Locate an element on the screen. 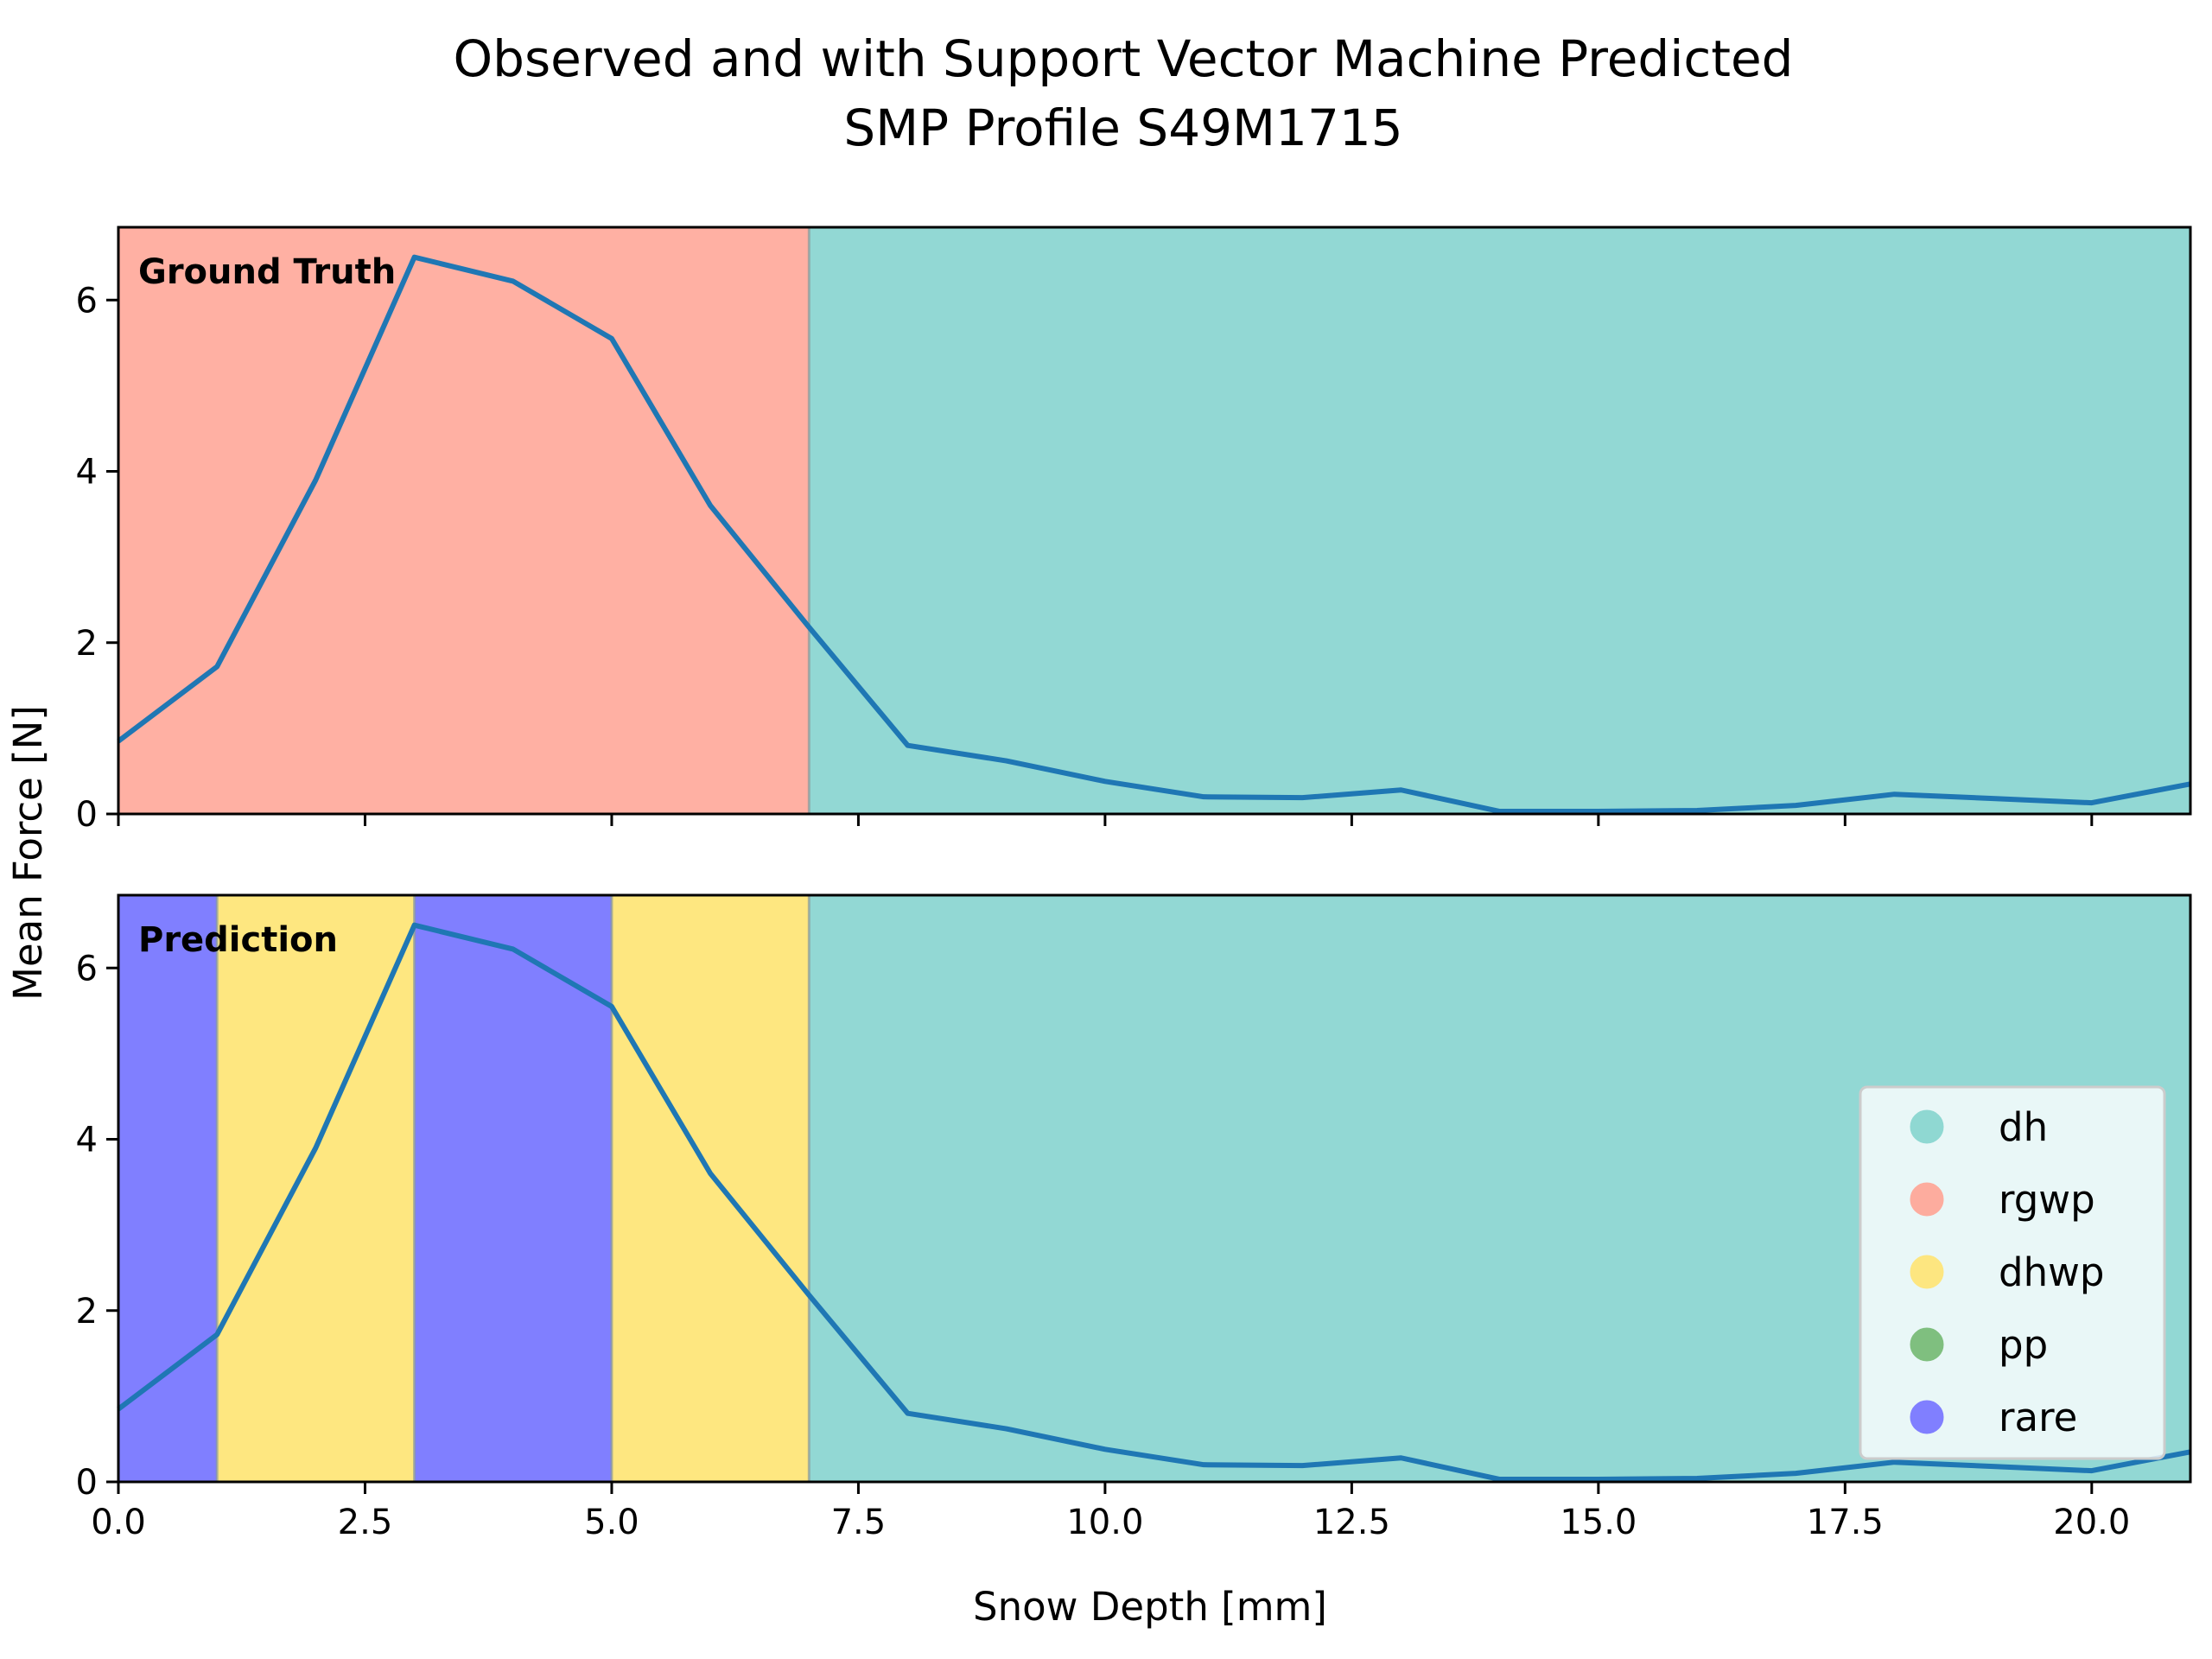 The width and height of the screenshot is (2212, 1659). x-tick-label: 10.0 is located at coordinates (1104, 1522).